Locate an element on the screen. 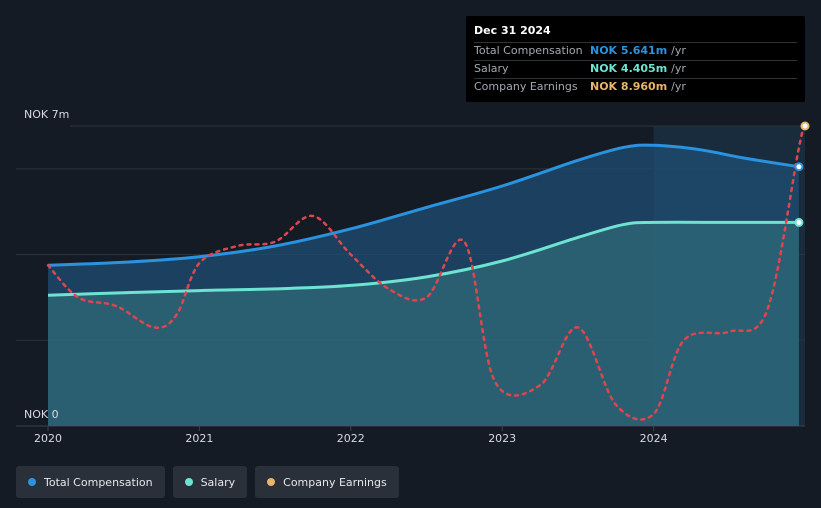  y-axis-bottom-label: NOK 0 is located at coordinates (41, 414).